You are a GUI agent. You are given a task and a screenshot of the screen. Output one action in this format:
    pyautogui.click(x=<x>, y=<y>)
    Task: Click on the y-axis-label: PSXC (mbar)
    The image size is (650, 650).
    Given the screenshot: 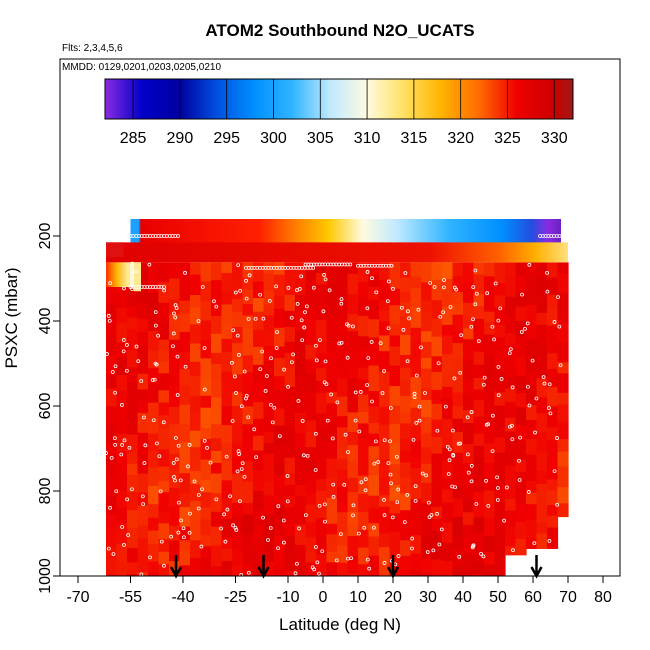 What is the action you would take?
    pyautogui.click(x=11, y=317)
    